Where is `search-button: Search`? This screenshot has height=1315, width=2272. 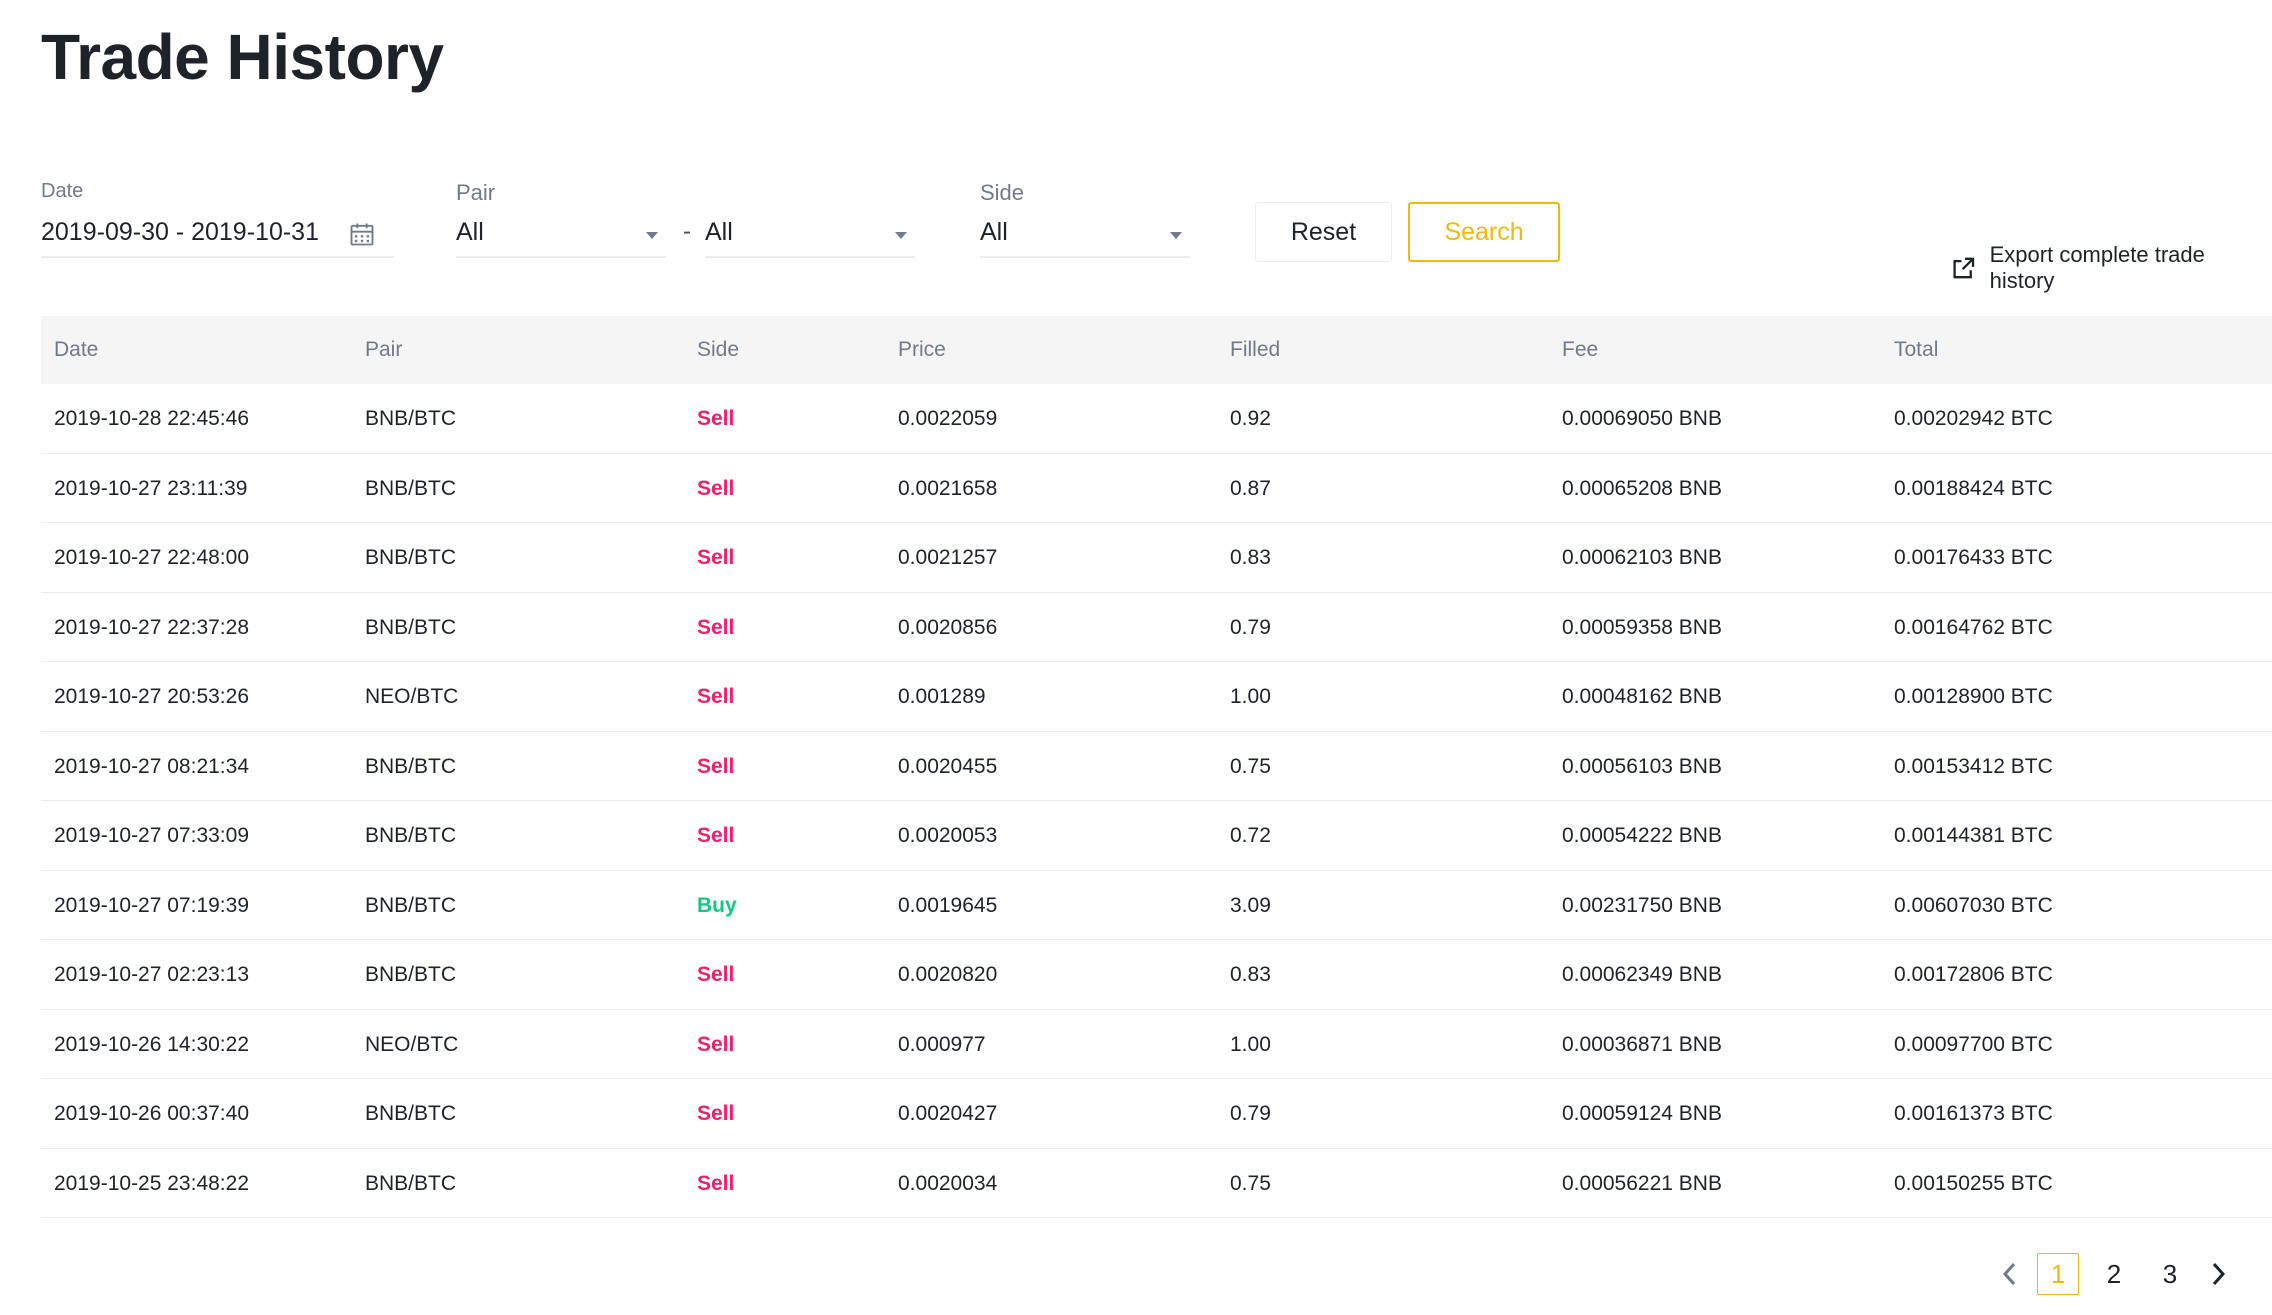
search-button: Search is located at coordinates (1484, 232).